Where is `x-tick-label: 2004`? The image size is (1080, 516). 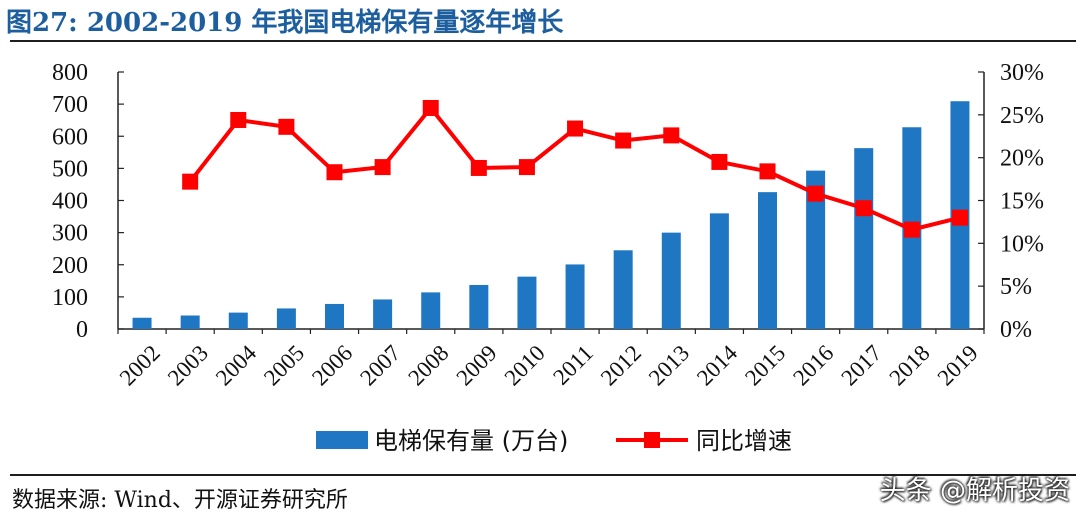 x-tick-label: 2004 is located at coordinates (236, 365).